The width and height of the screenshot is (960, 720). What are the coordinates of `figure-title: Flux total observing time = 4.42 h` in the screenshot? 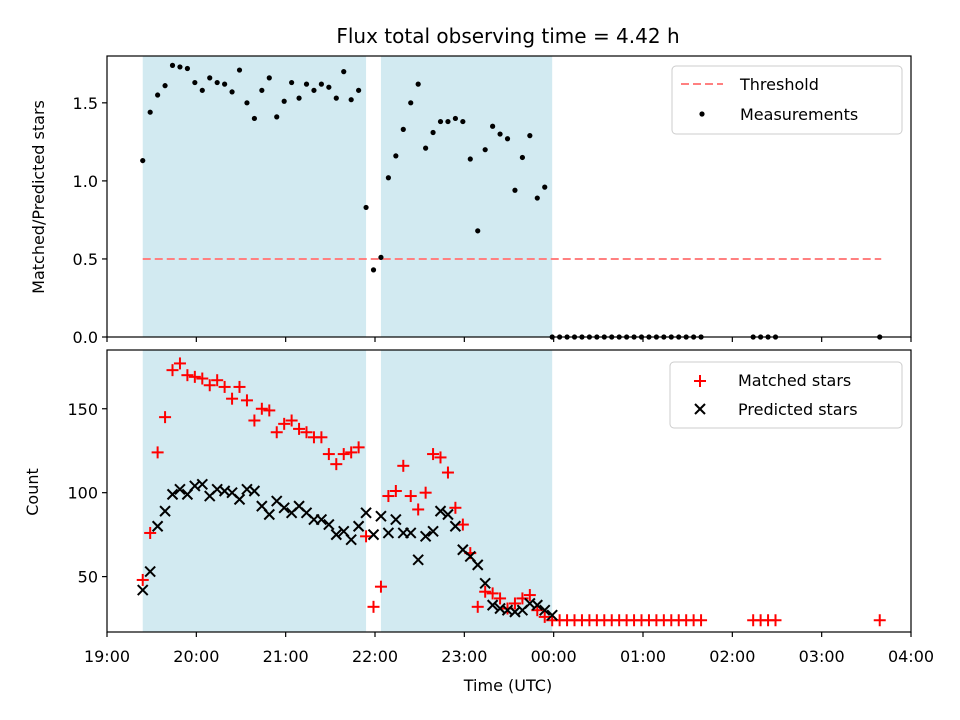 It's located at (507, 36).